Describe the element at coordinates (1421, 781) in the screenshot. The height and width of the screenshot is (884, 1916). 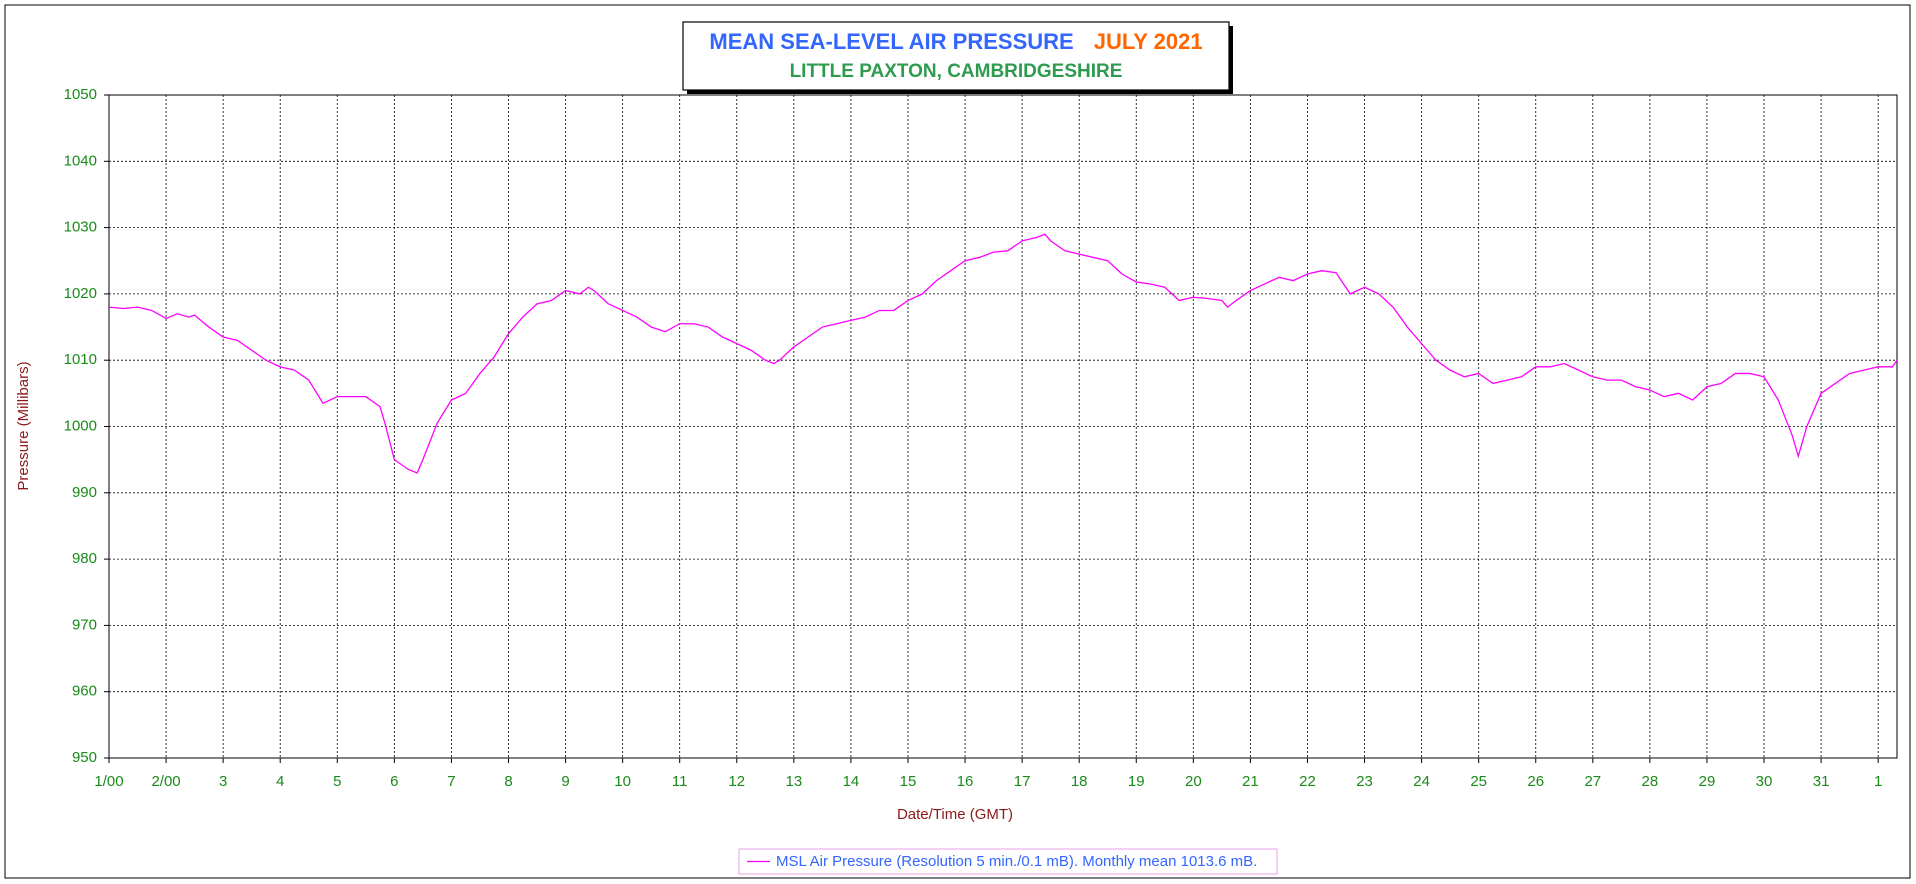
I see `x-tick-label: 24` at that location.